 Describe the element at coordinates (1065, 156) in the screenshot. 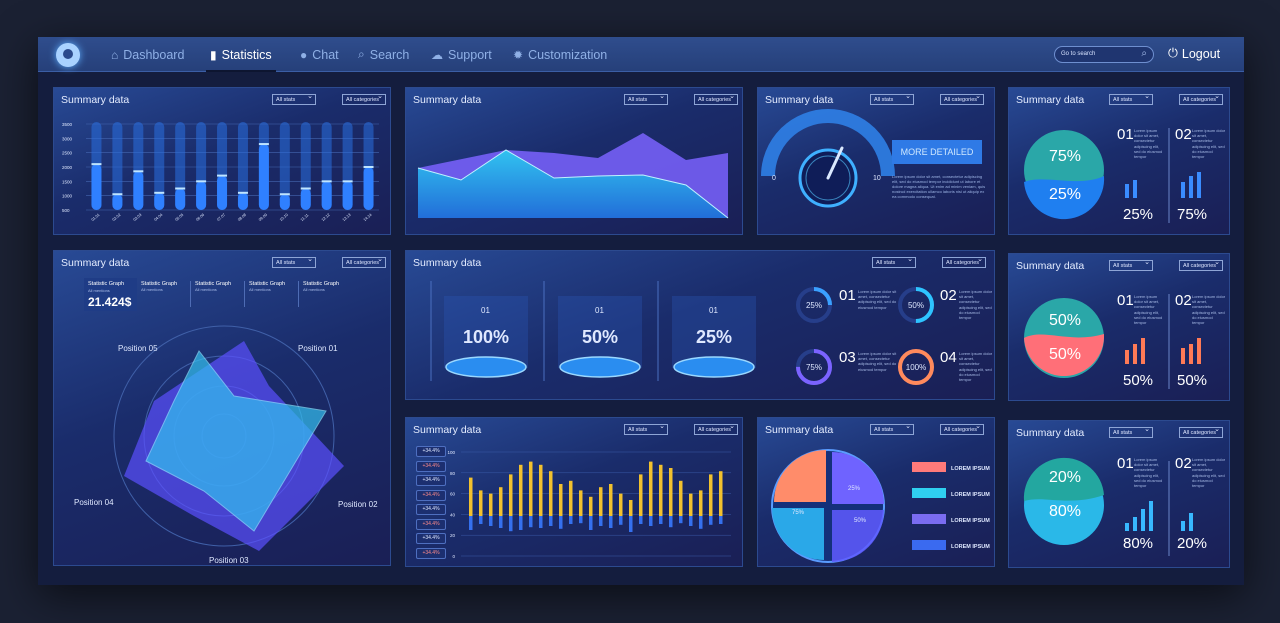

I see `donut-top-percent: 75%` at that location.